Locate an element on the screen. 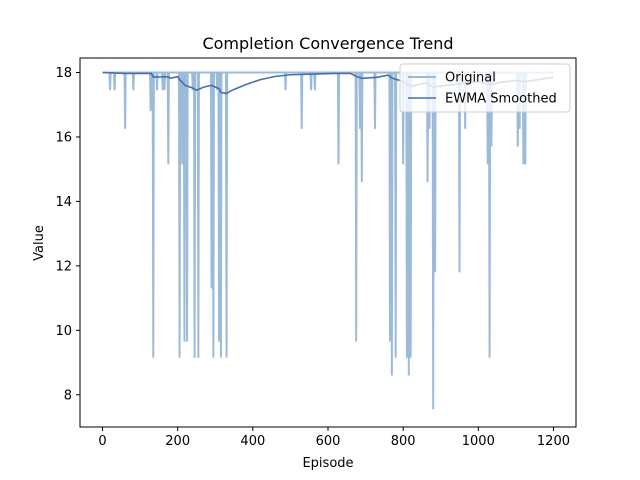 The image size is (640, 480). y-tick-label: 16 is located at coordinates (63, 137).